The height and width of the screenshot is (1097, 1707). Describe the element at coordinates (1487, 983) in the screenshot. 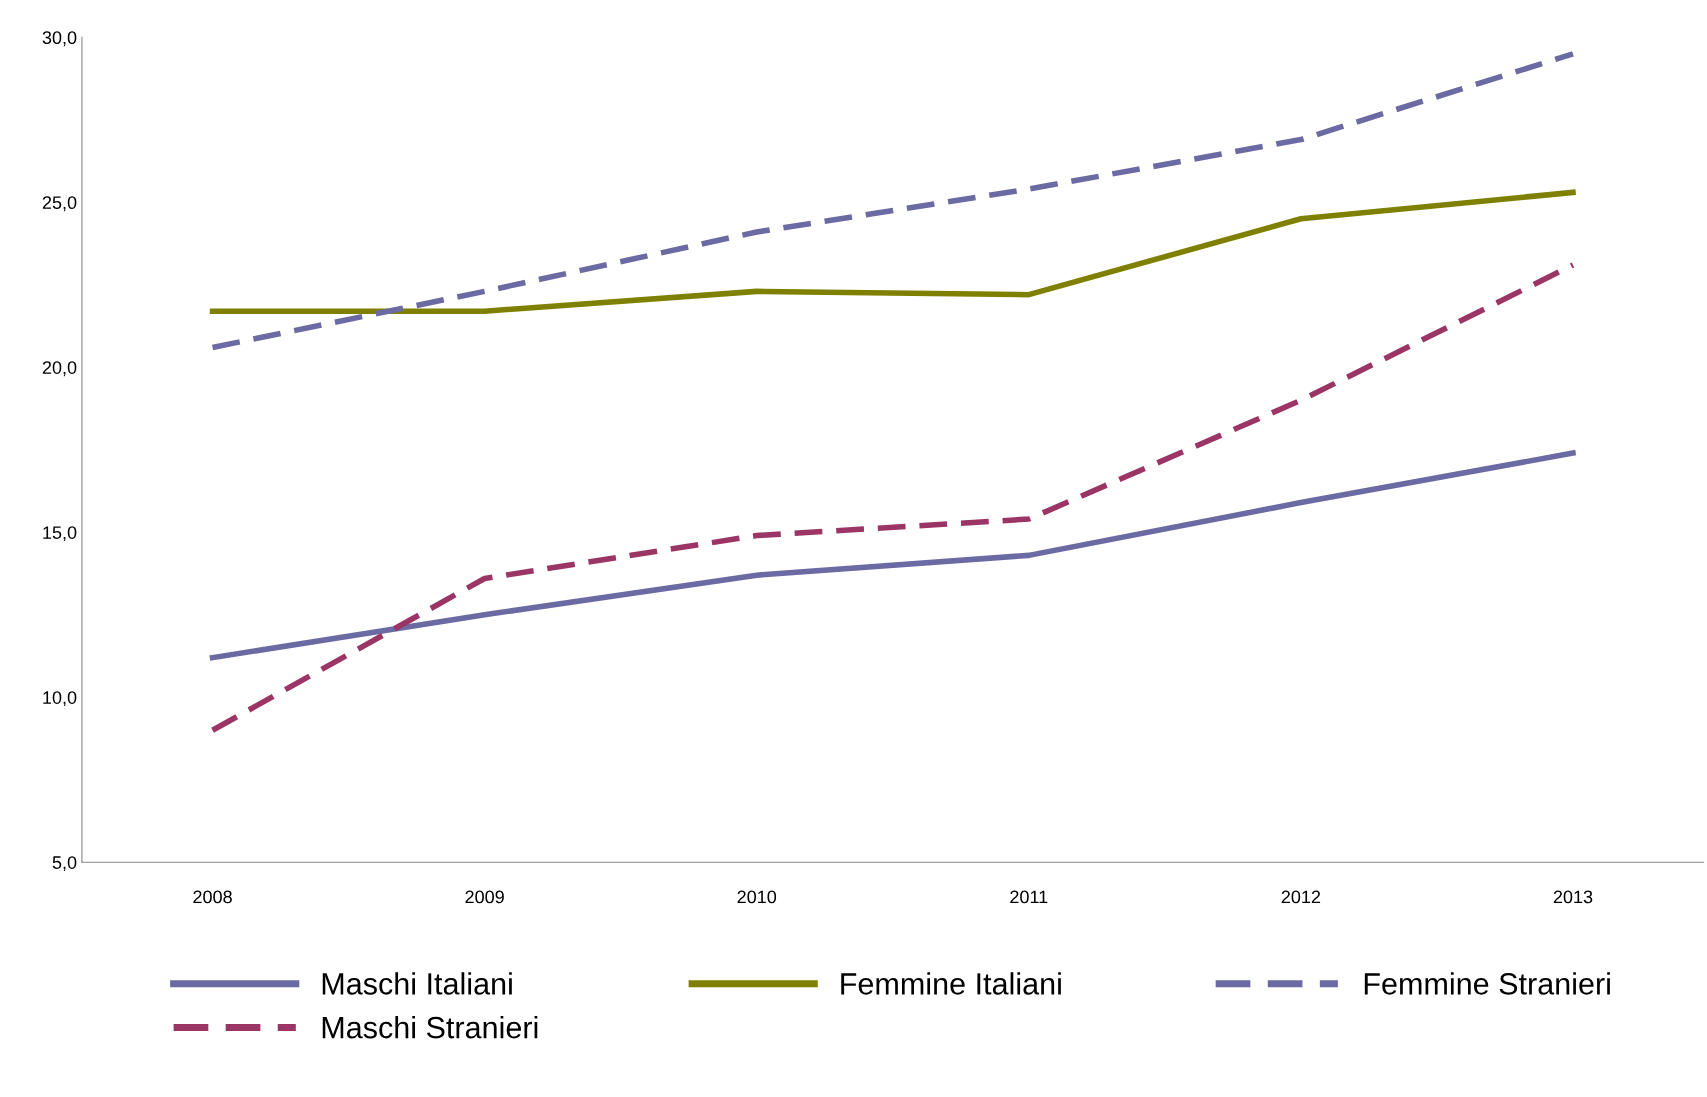

I see `legend-label: Femmine Stranieri` at that location.